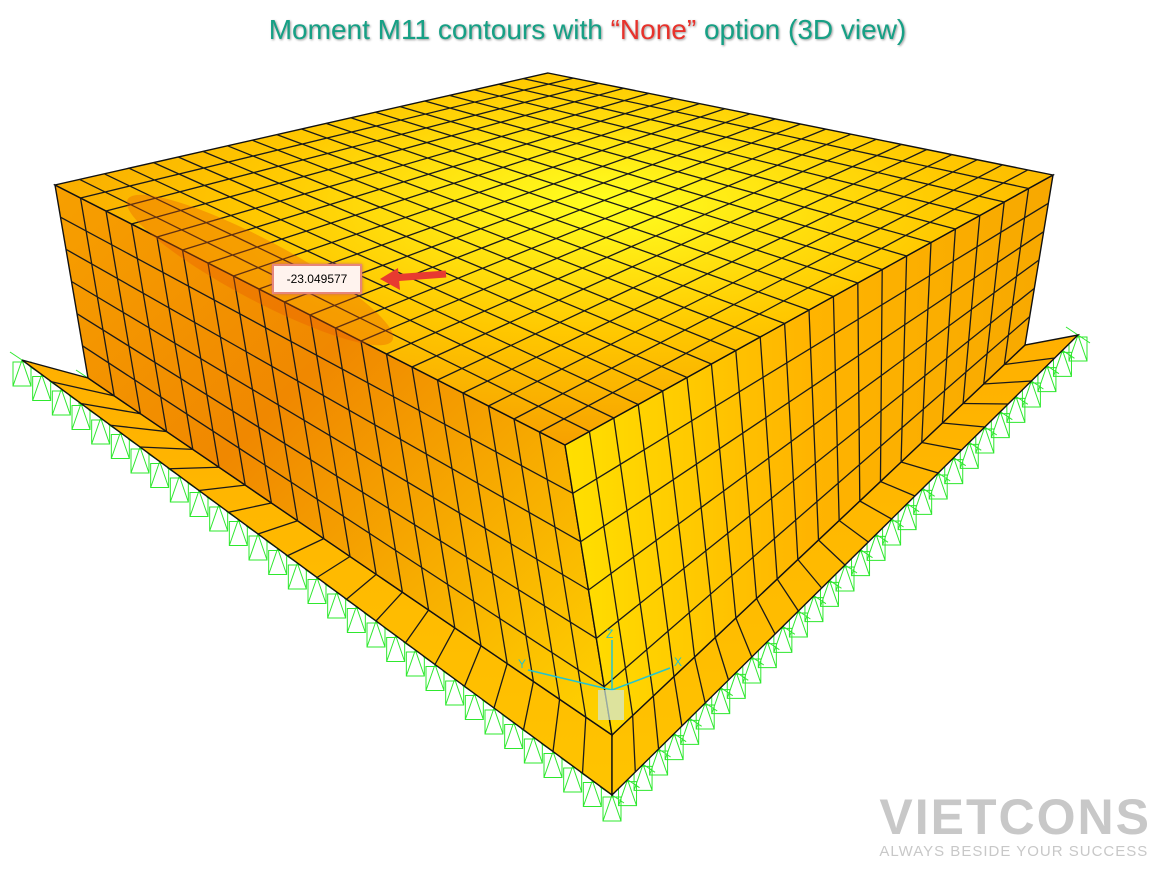  I want to click on watermark-tagline: ALWAYS BESIDE YOUR SUCCESS, so click(1014, 851).